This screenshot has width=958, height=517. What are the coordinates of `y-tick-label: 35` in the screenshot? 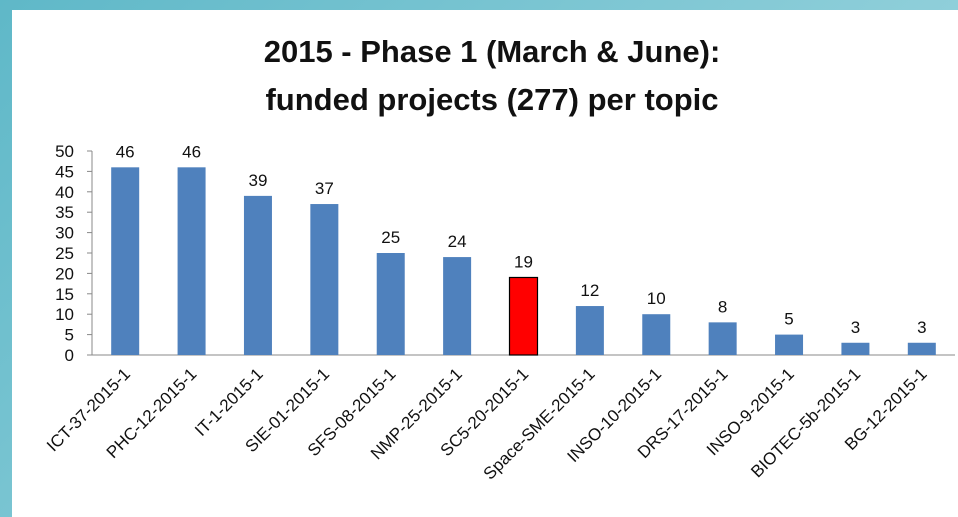 It's located at (64, 212).